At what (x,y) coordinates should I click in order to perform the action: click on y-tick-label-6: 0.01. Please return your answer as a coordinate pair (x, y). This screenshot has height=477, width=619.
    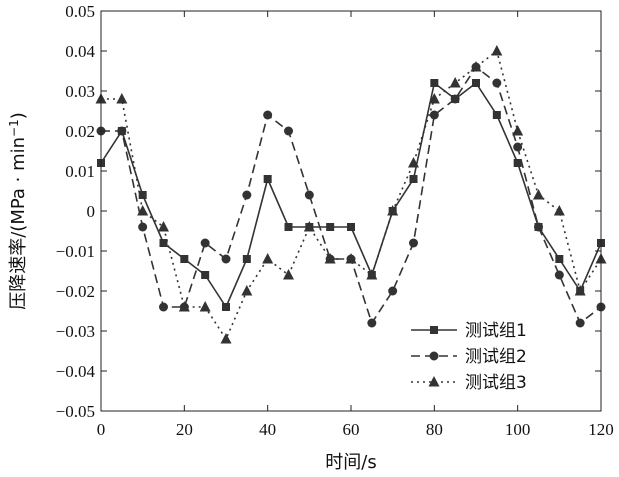
    Looking at the image, I should click on (80, 171).